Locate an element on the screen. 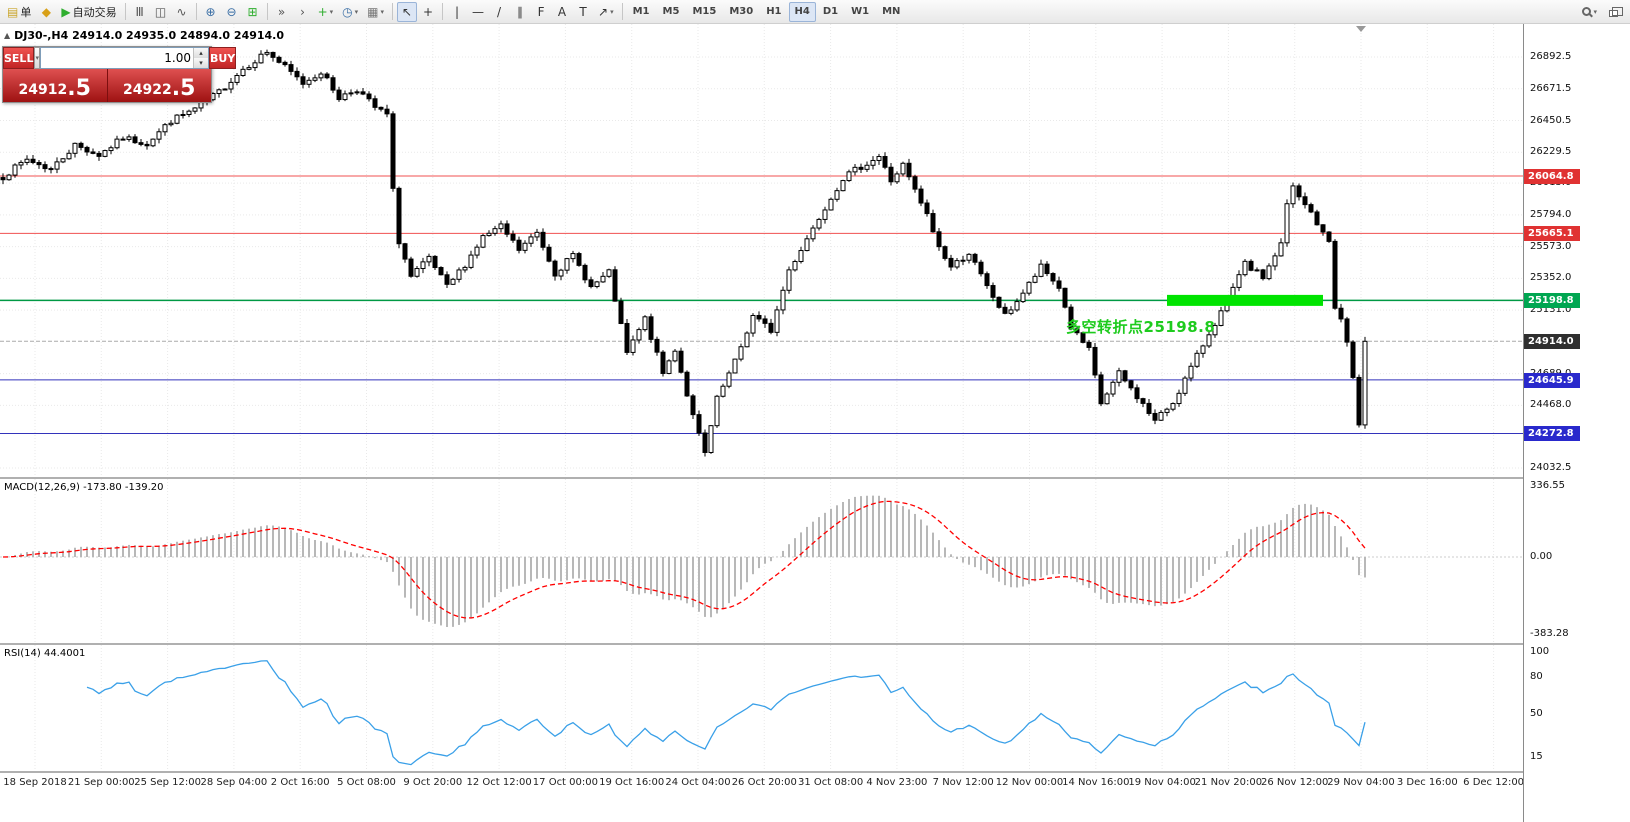 The height and width of the screenshot is (822, 1630). rsi-canvas is located at coordinates (761, 709).